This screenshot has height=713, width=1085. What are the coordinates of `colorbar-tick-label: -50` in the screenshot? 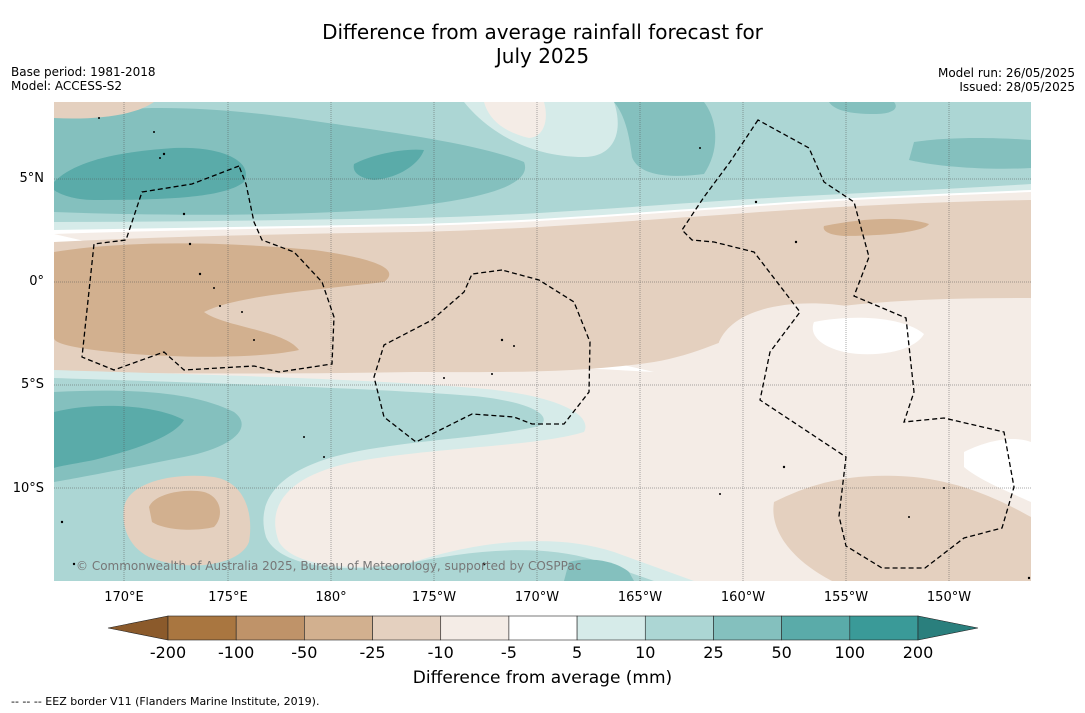 It's located at (304, 652).